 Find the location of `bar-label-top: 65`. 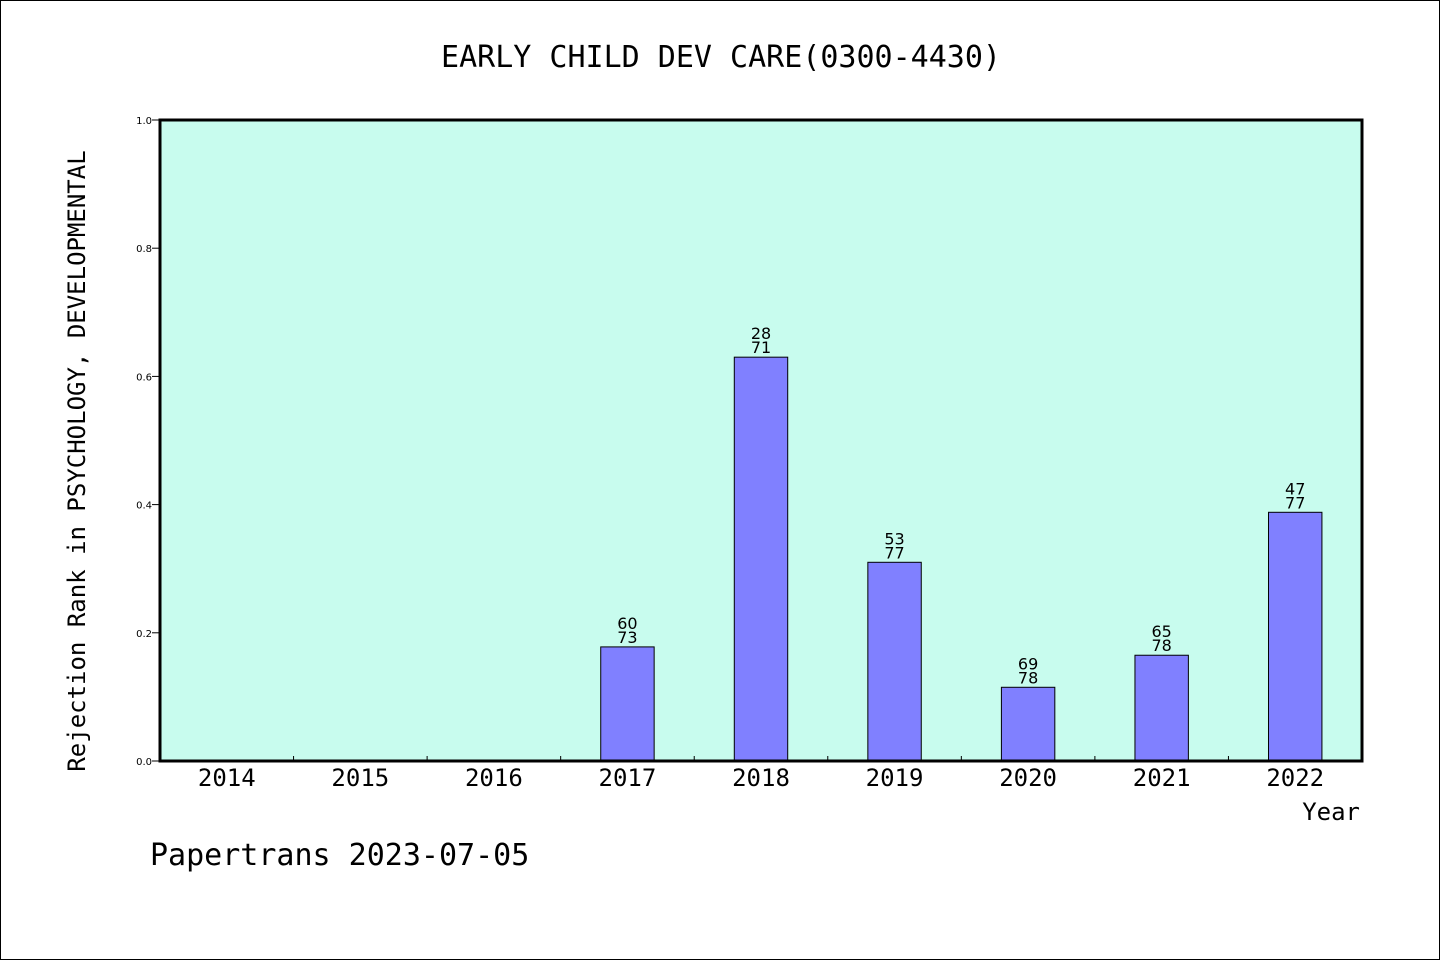

bar-label-top: 65 is located at coordinates (1161, 631).